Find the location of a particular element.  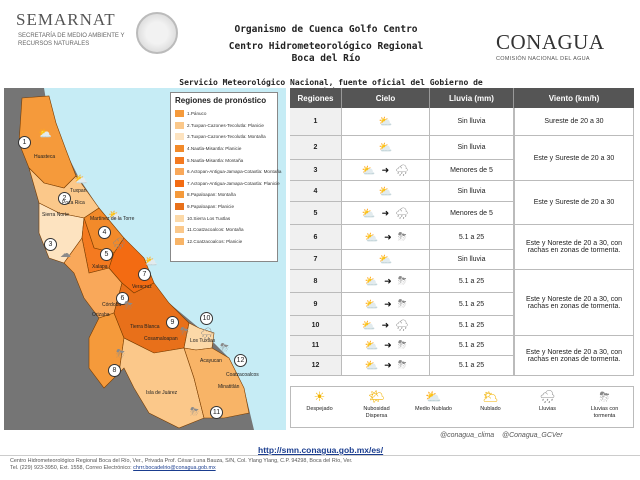

legend-item: 11.Coatzacoalcos: Montaña is located at coordinates (224, 230).